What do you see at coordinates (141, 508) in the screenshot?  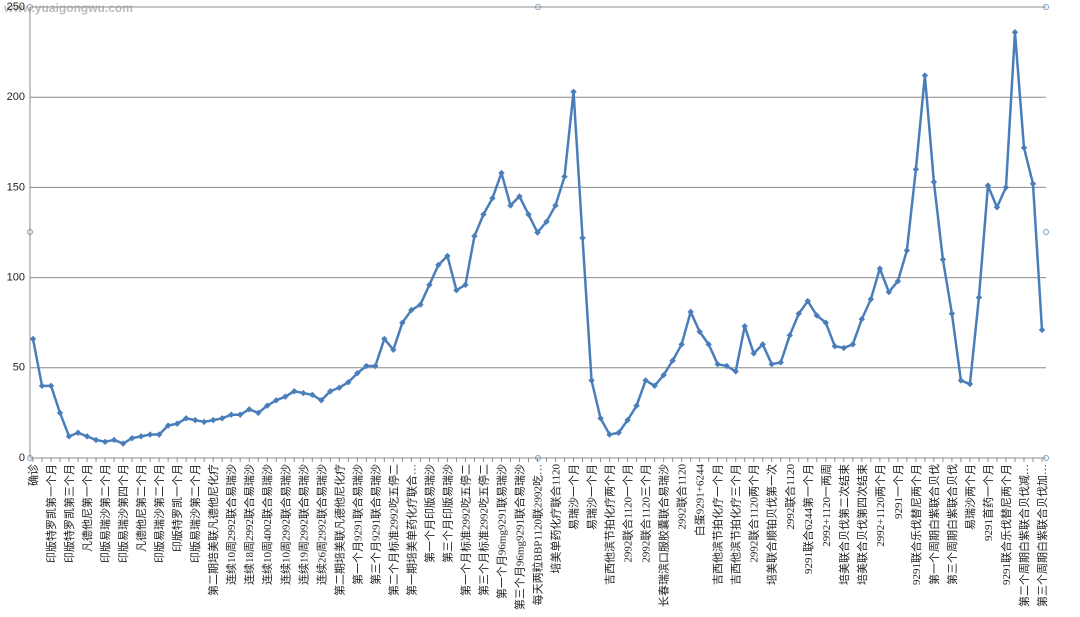 I see `x-tick-label: 凡德他尼第二个月` at bounding box center [141, 508].